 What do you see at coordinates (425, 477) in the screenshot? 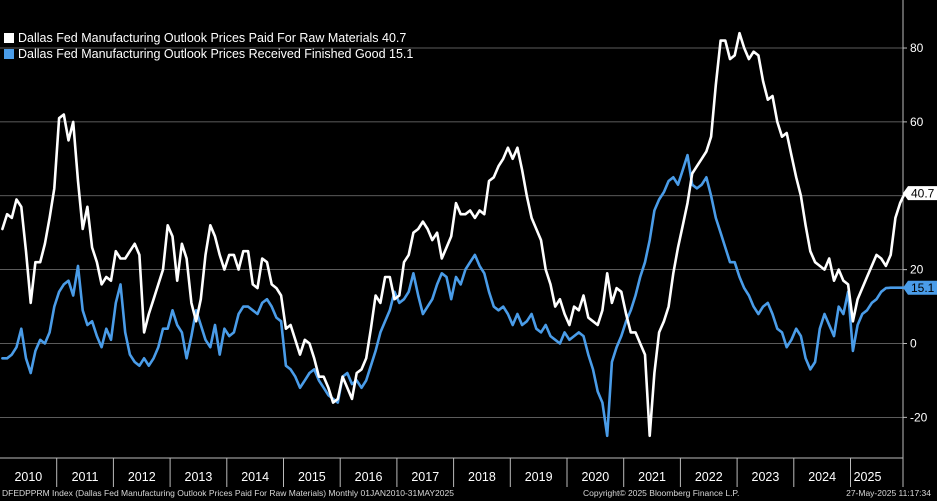
I see `x-tick-label: 2017` at bounding box center [425, 477].